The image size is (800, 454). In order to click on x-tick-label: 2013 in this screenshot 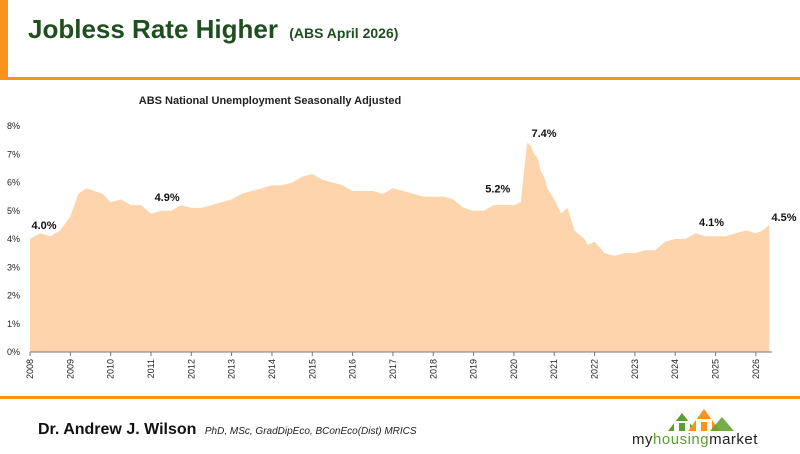, I will do `click(232, 369)`.